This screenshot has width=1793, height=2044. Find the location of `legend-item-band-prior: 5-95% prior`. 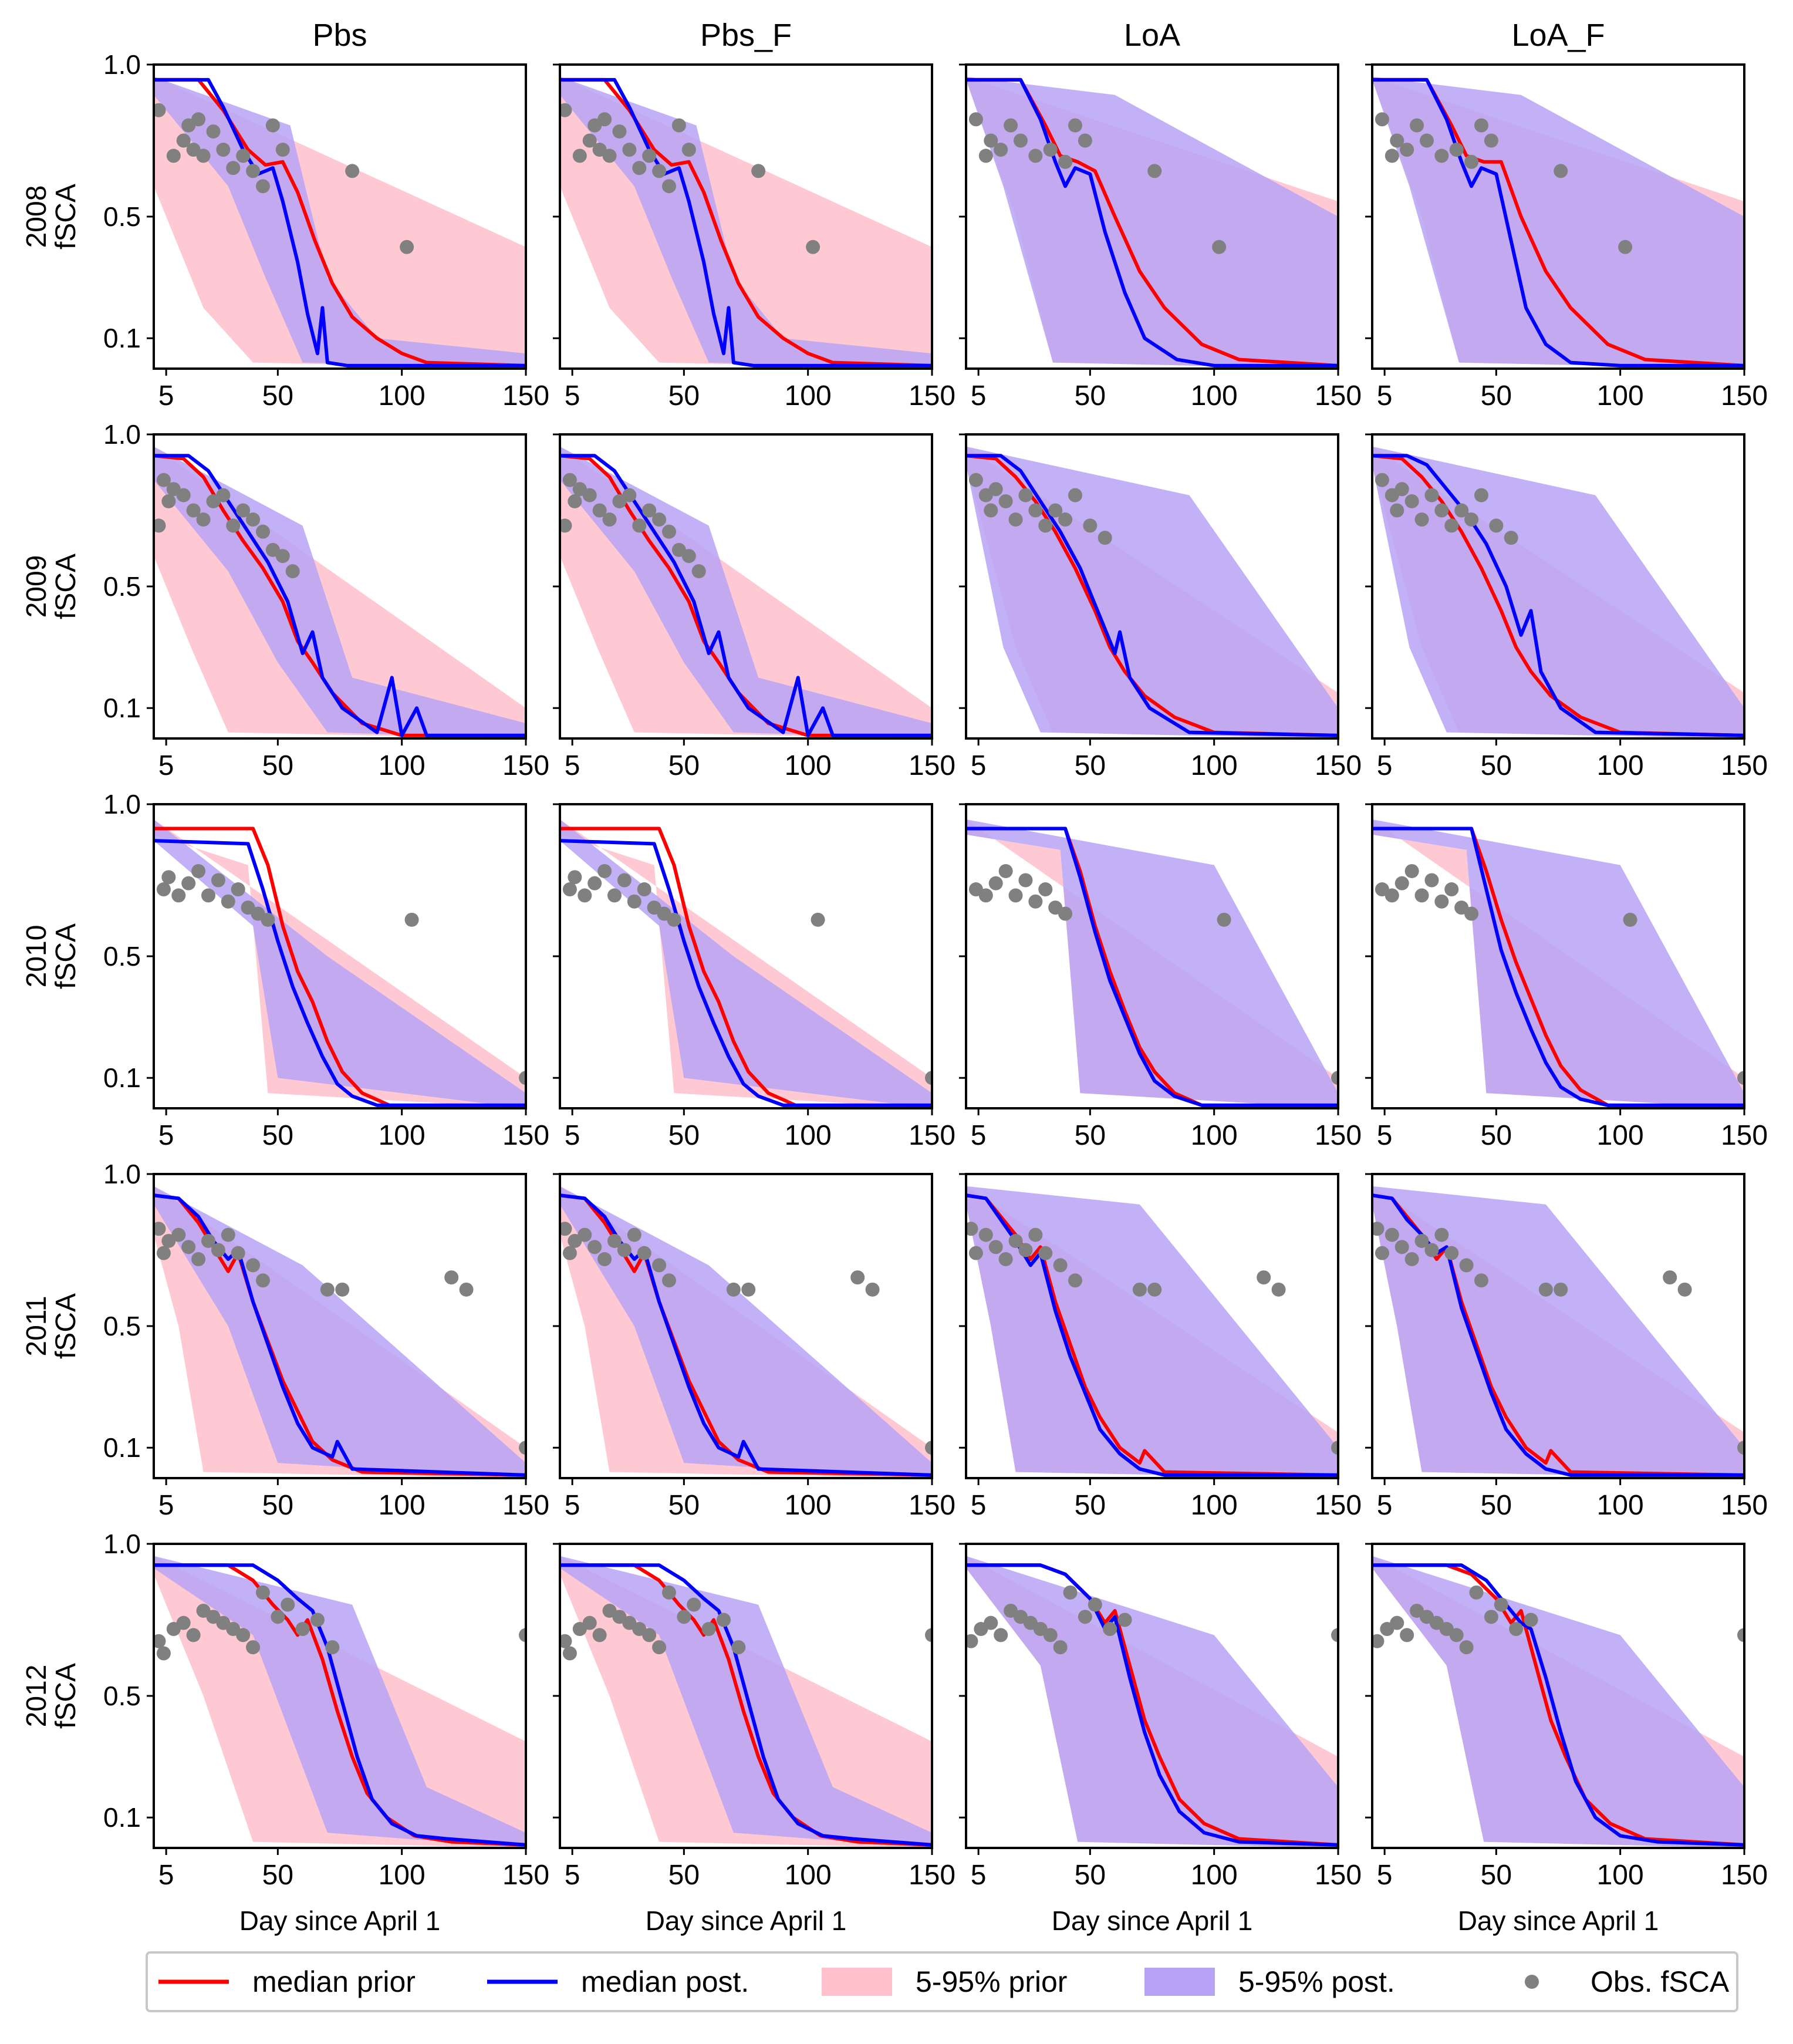

legend-item-band-prior: 5-95% prior is located at coordinates (944, 1981).